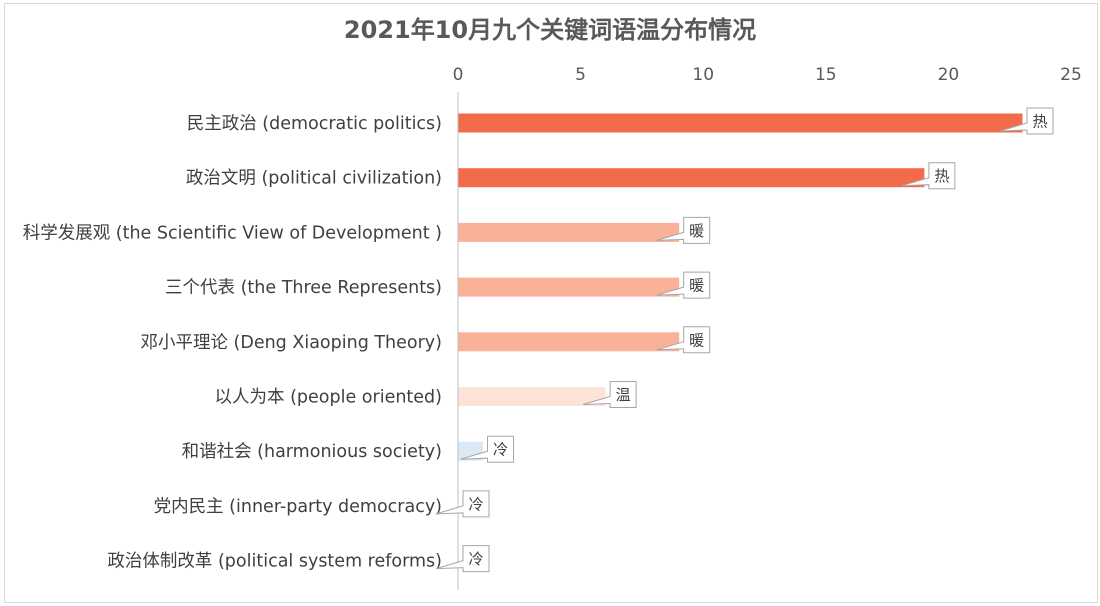  What do you see at coordinates (274, 562) in the screenshot?
I see `category-label: 政治体制改革 (political system reforms)` at bounding box center [274, 562].